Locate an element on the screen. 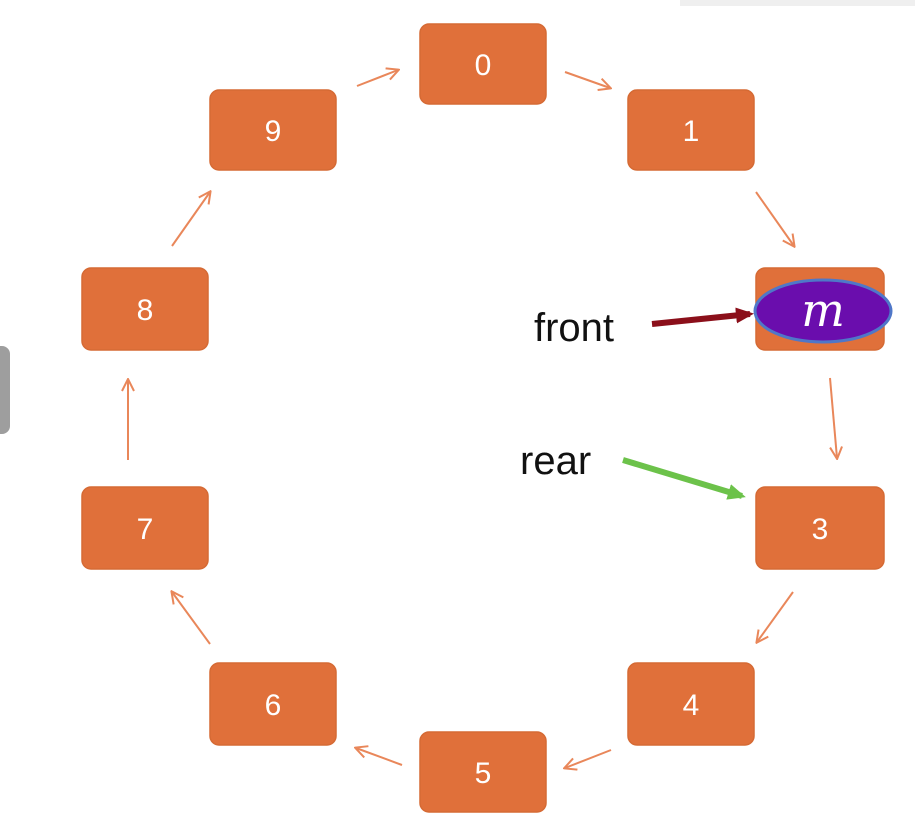  slot-label: 0 is located at coordinates (483, 65).